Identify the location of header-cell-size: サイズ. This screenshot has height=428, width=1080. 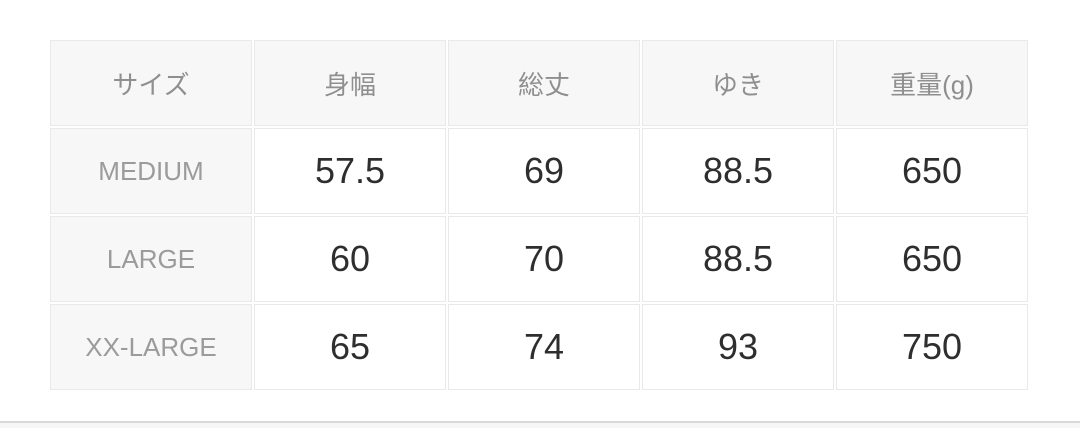
(151, 83).